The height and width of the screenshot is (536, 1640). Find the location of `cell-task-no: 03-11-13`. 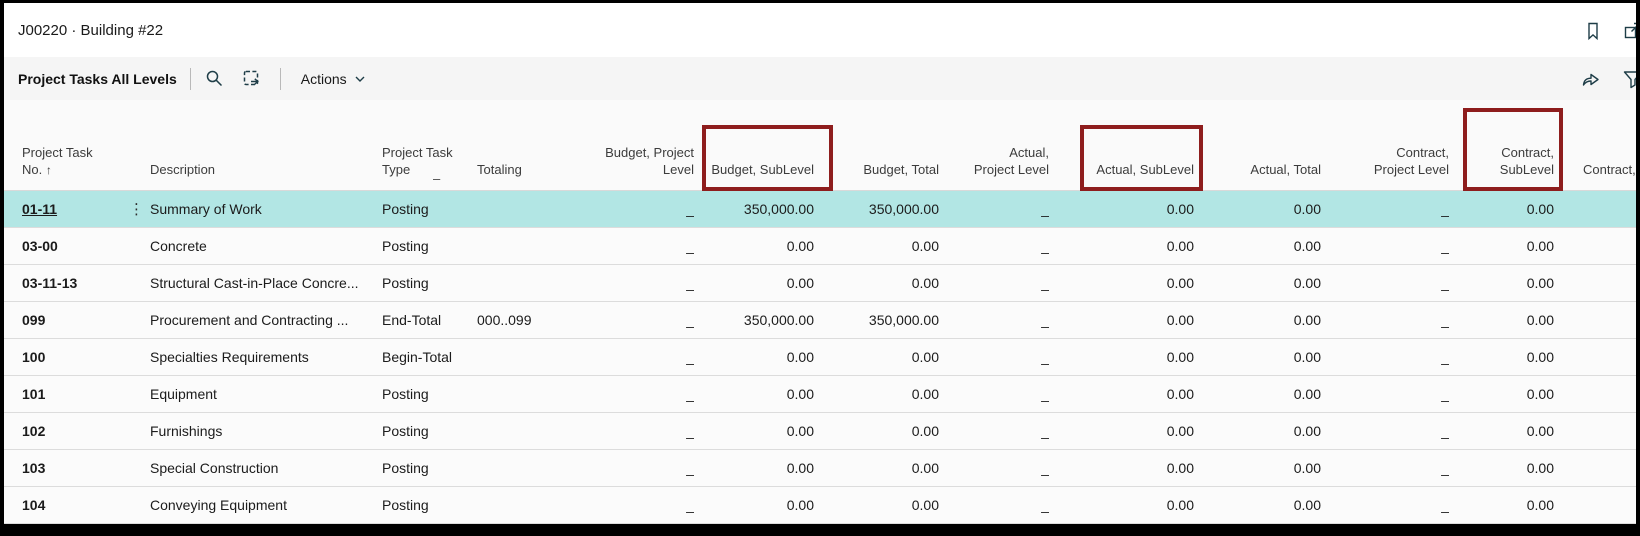

cell-task-no: 03-11-13 is located at coordinates (50, 283).